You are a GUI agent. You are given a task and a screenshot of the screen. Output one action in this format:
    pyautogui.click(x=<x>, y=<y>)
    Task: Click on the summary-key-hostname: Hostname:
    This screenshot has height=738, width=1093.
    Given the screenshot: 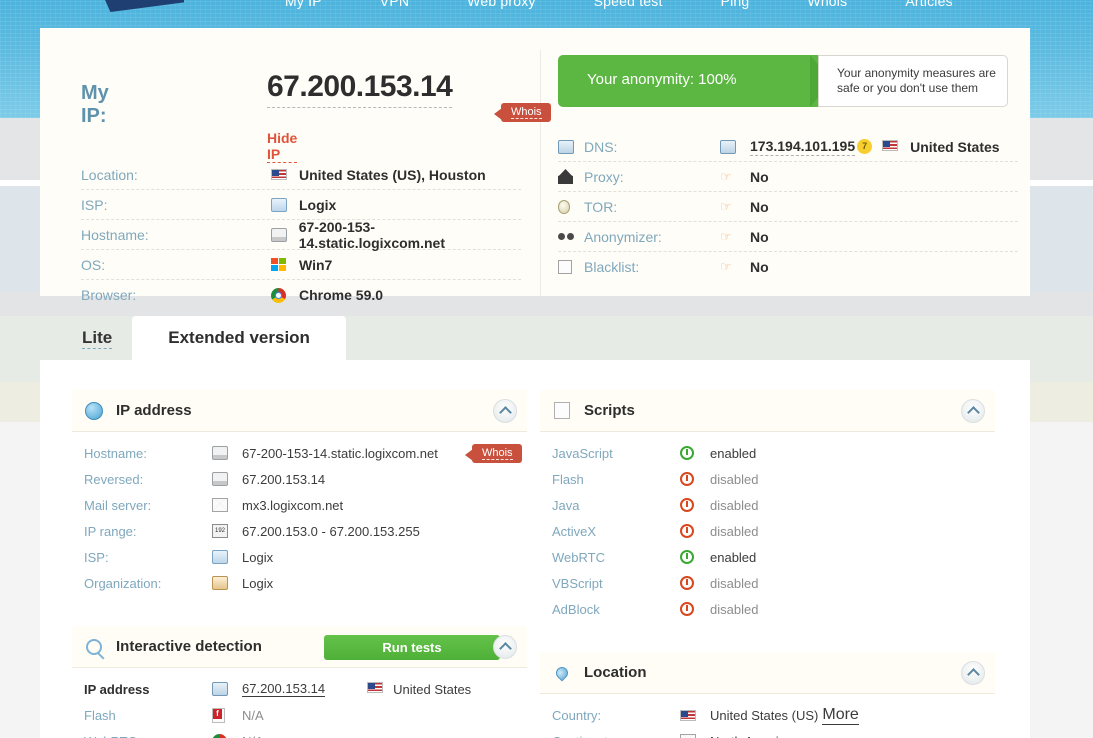 What is the action you would take?
    pyautogui.click(x=115, y=234)
    